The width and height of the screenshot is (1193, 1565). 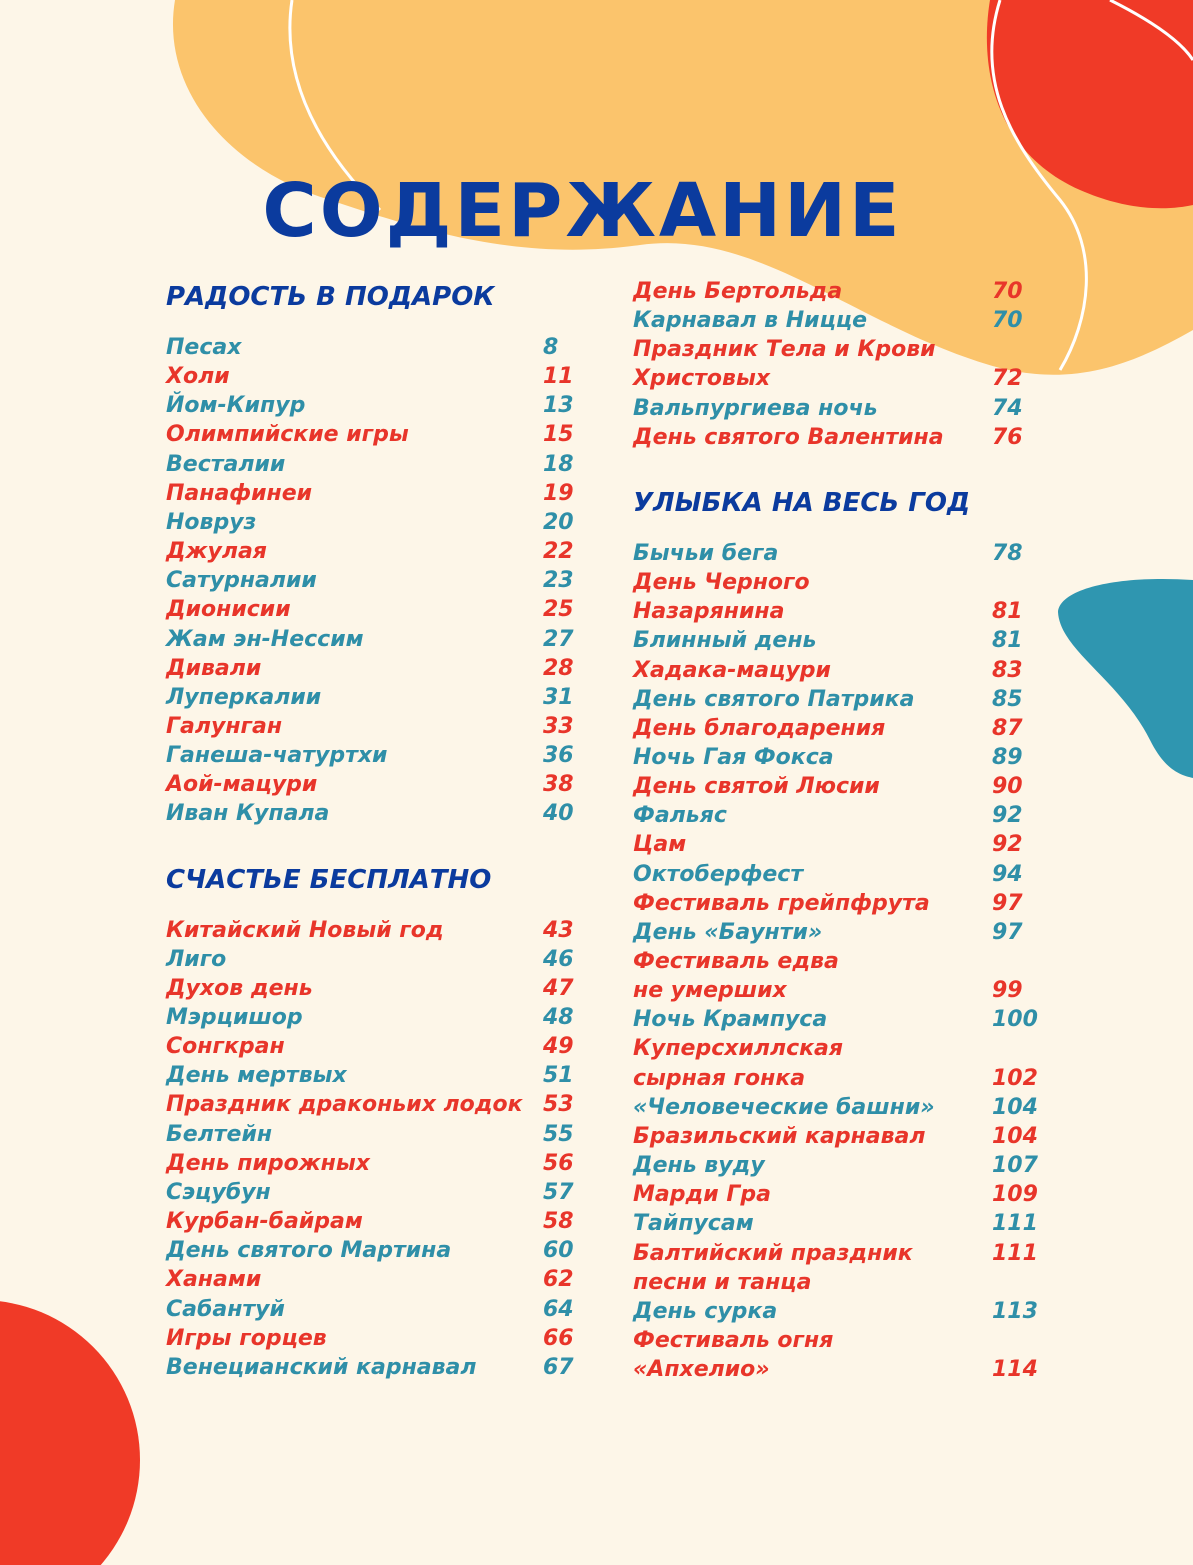 What do you see at coordinates (755, 408) in the screenshot?
I see `entry-title: Вальпургиева ночь` at bounding box center [755, 408].